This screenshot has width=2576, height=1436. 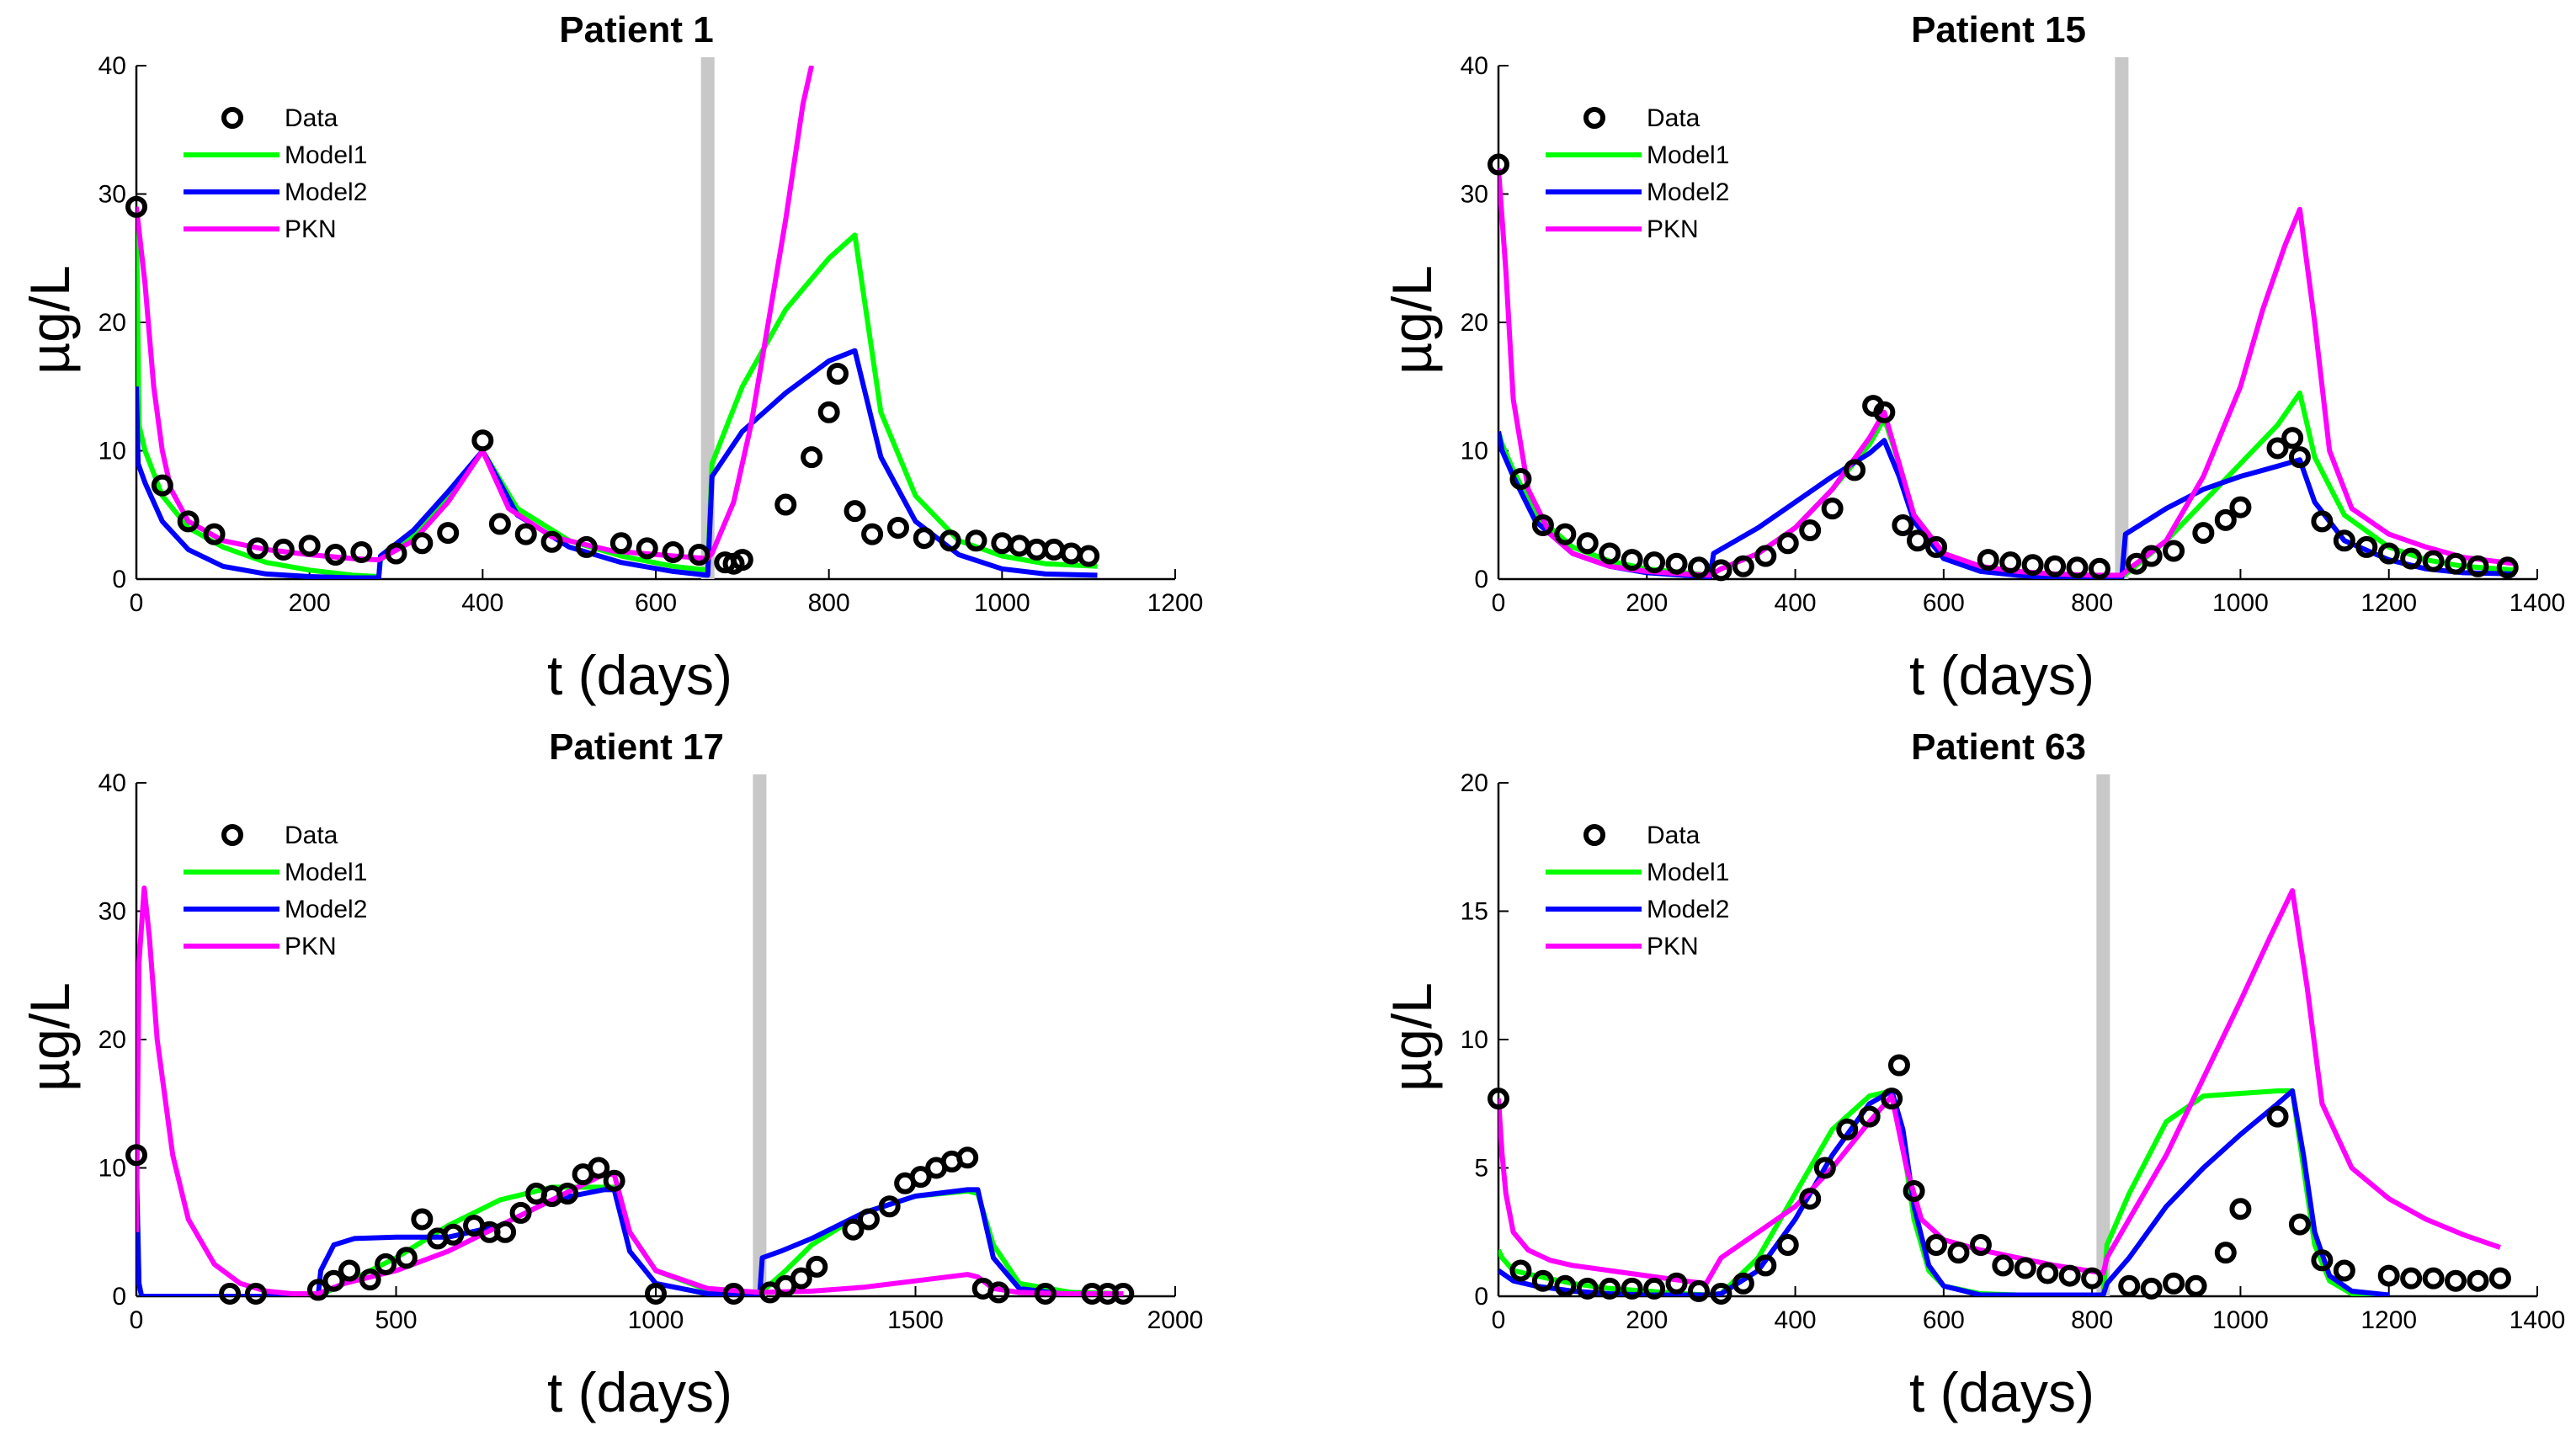 I want to click on x-tick-label: 1500, so click(x=915, y=1320).